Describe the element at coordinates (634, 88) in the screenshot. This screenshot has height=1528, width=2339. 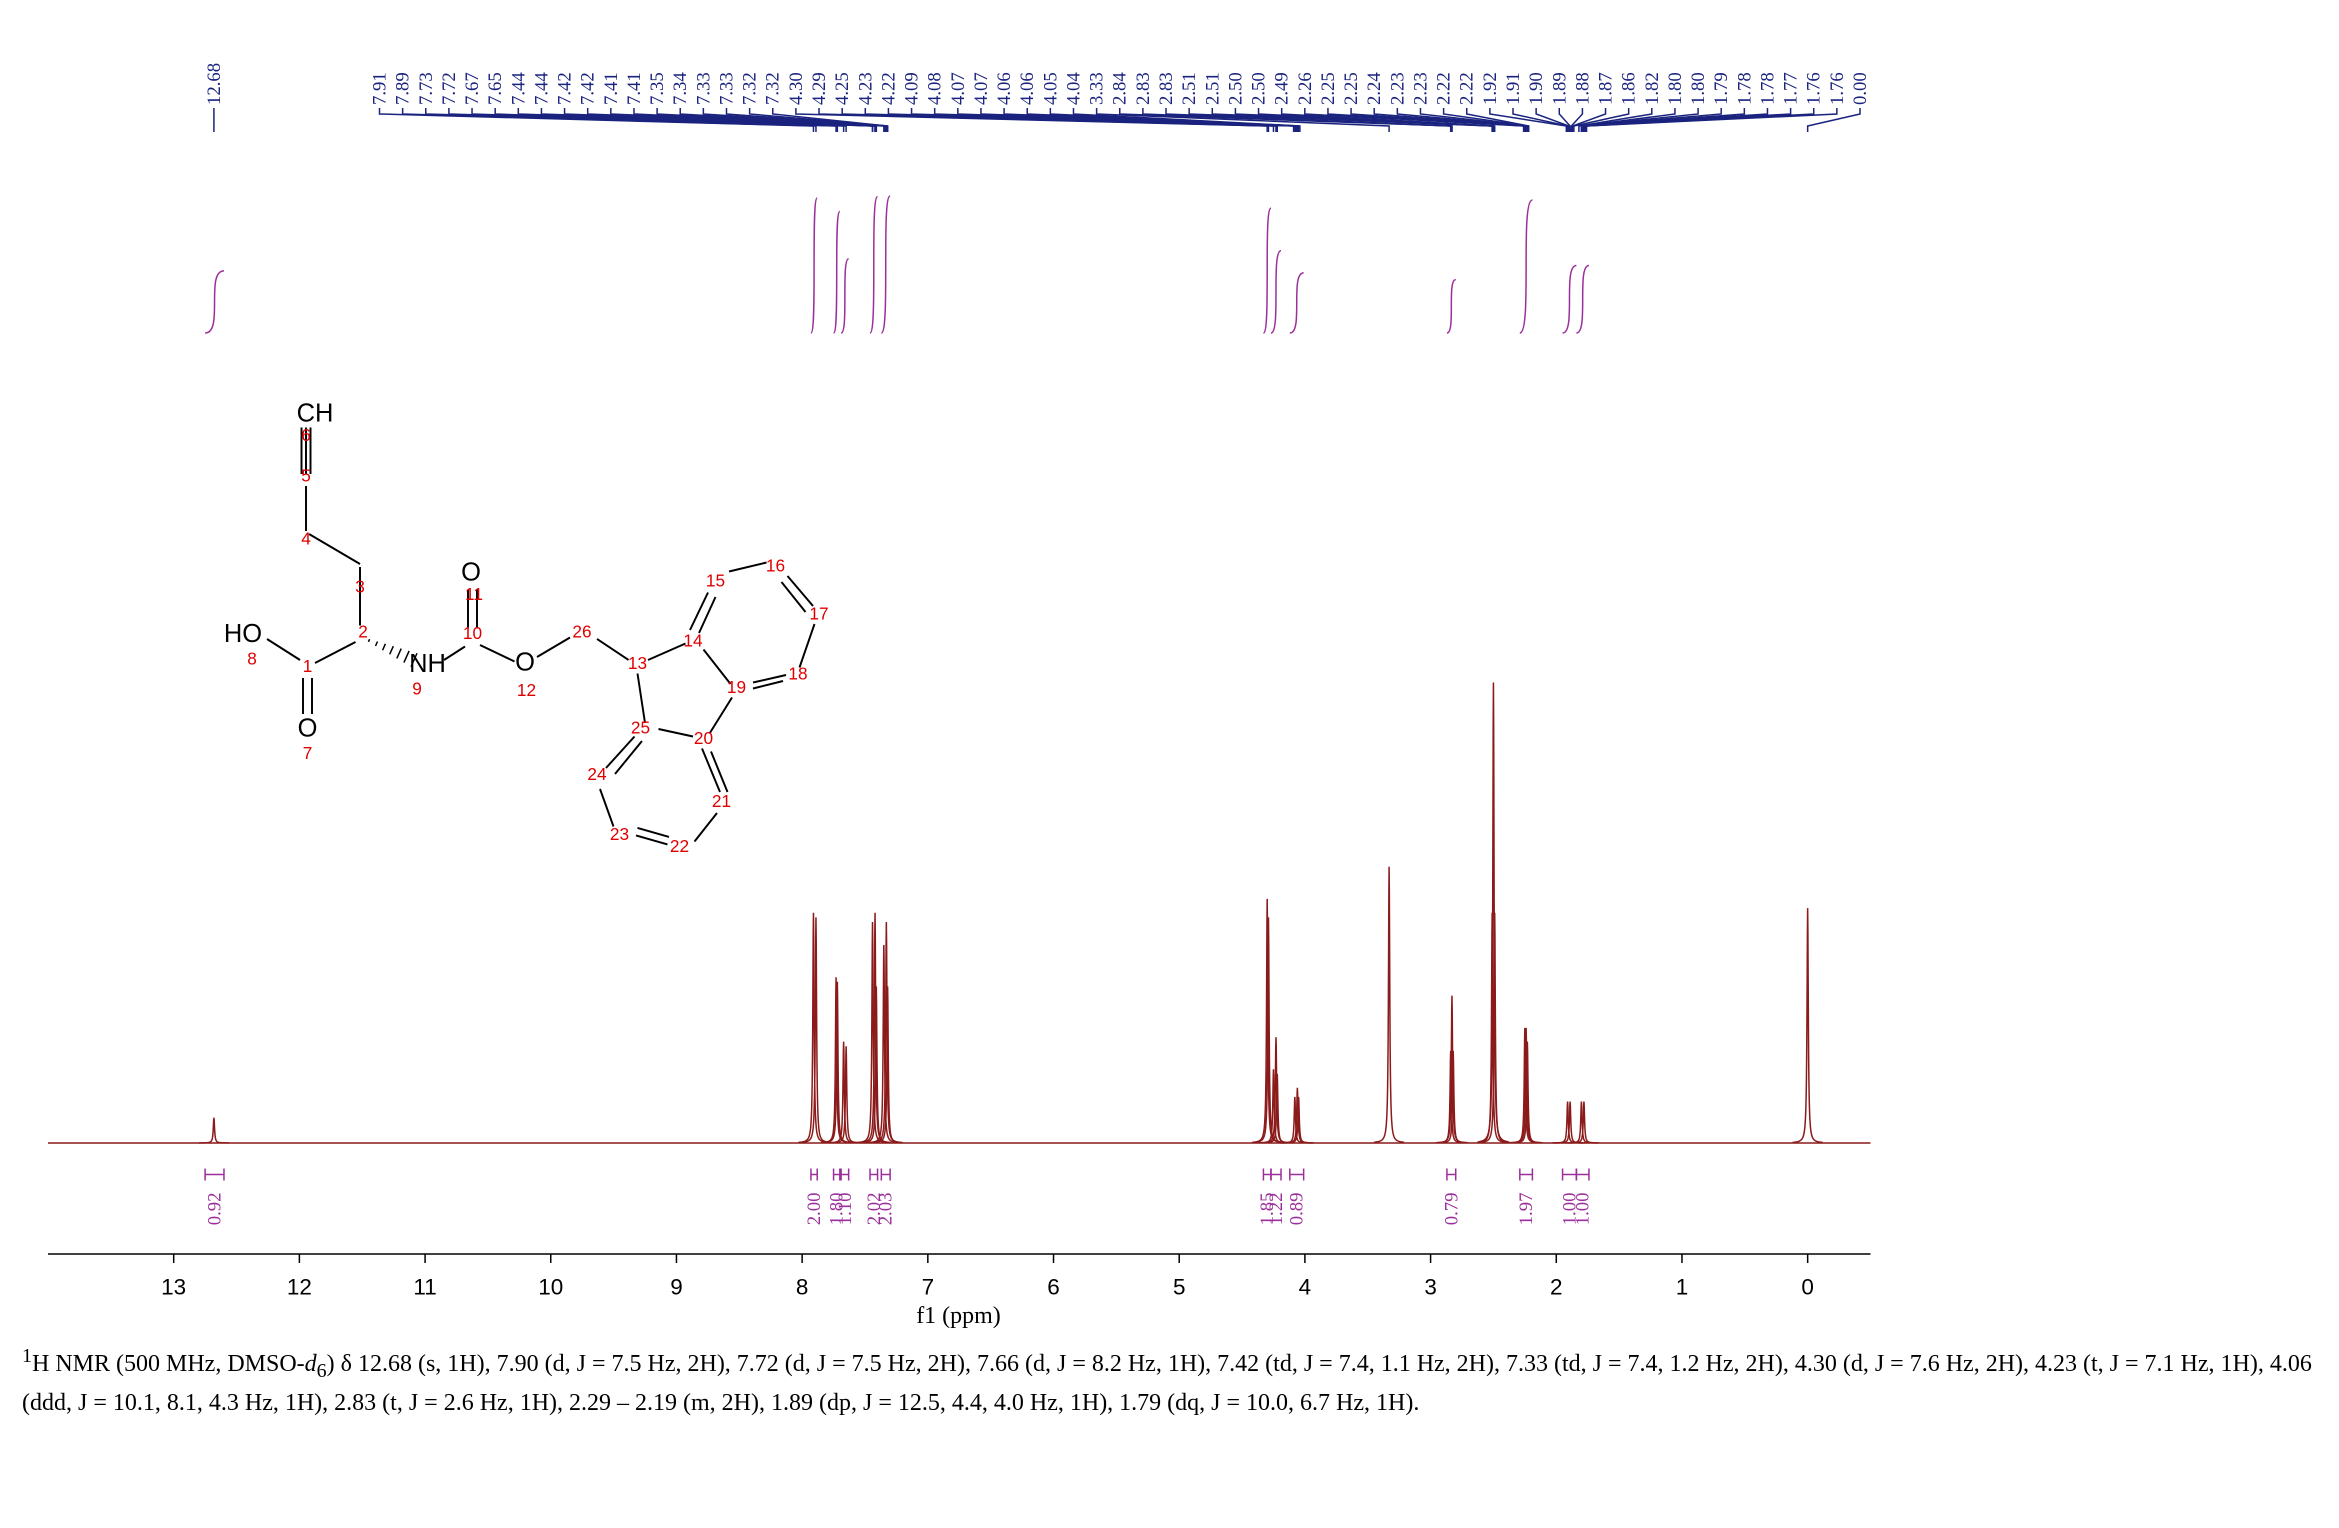
I see `peak-label: 7.41` at that location.